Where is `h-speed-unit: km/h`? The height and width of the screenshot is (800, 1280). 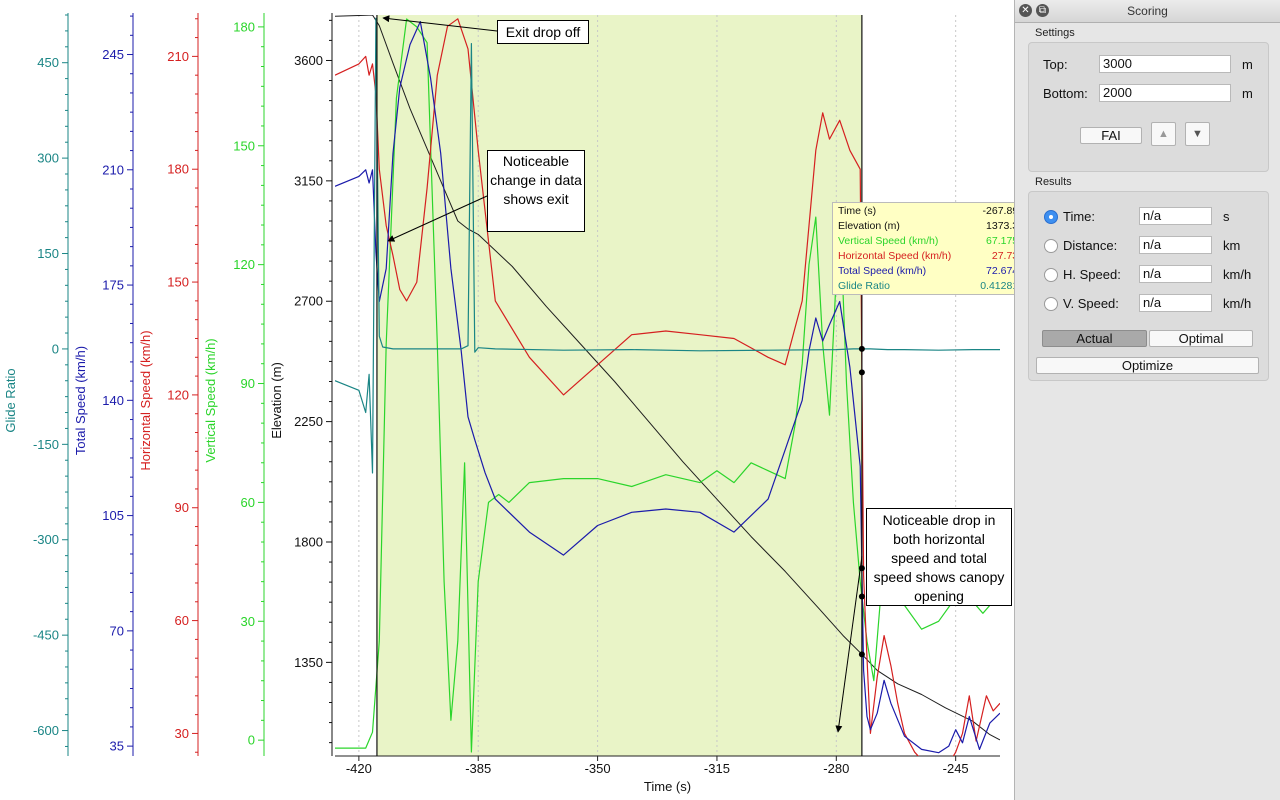 h-speed-unit: km/h is located at coordinates (1237, 274).